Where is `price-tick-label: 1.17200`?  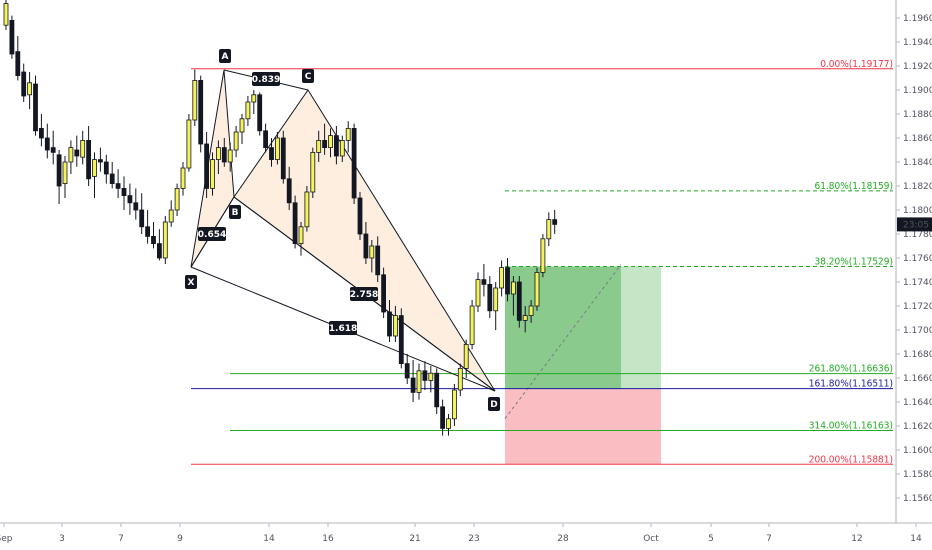
price-tick-label: 1.17200 is located at coordinates (917, 307).